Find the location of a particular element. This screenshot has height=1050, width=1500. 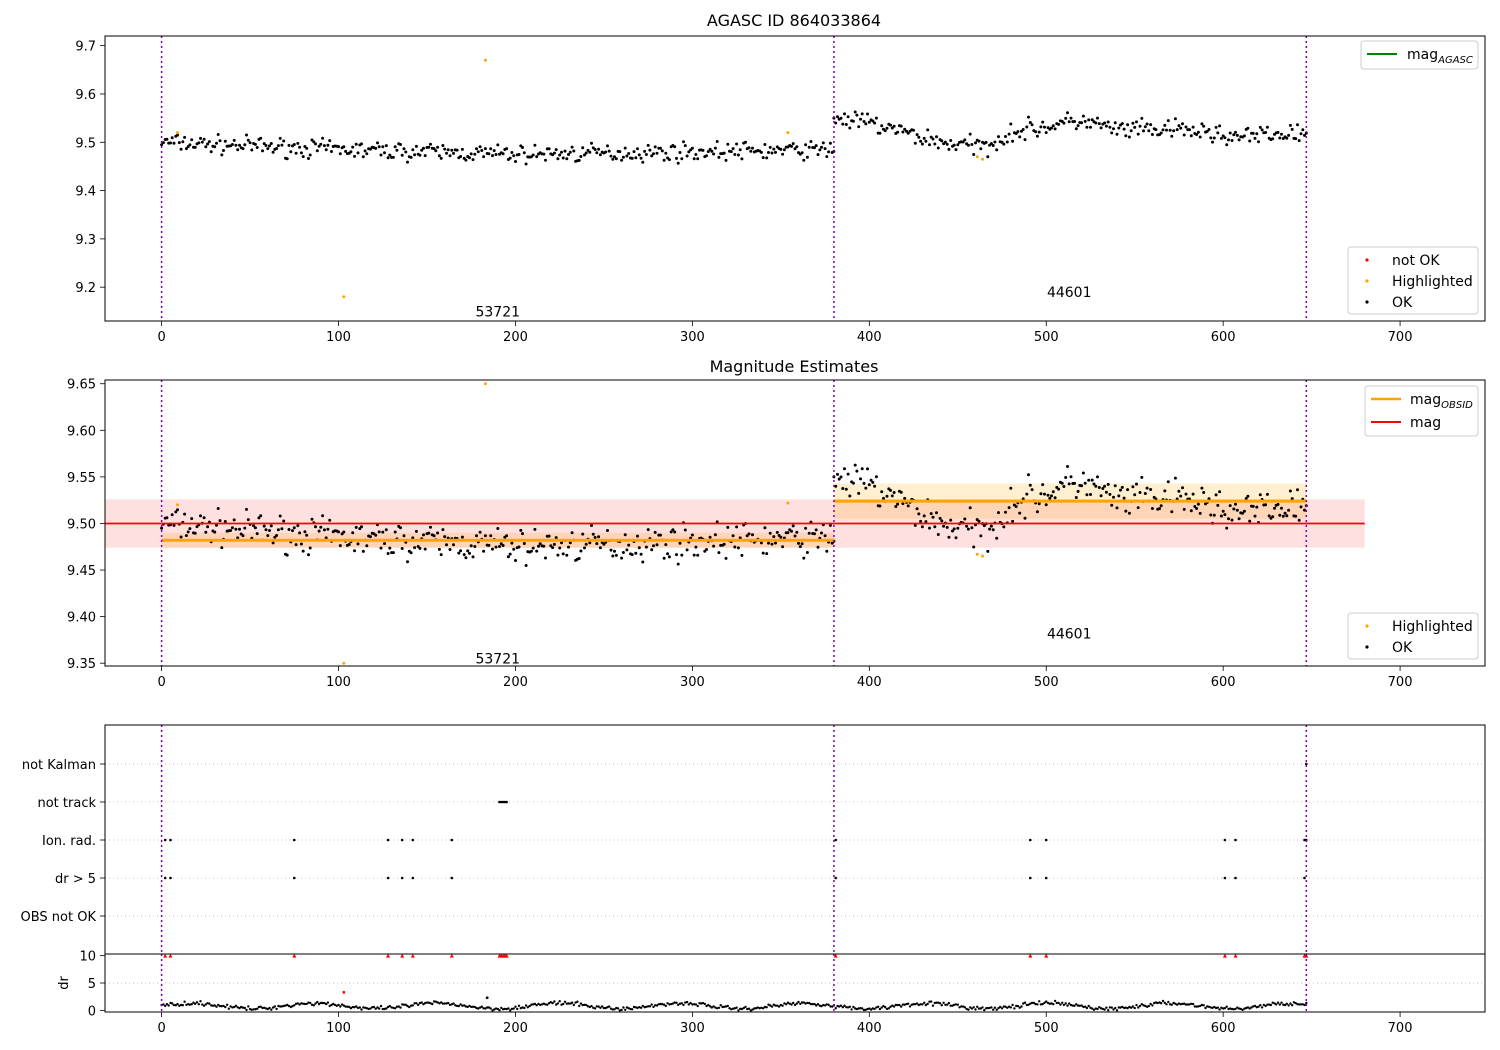

x-tick-label: 200 is located at coordinates (515, 682).